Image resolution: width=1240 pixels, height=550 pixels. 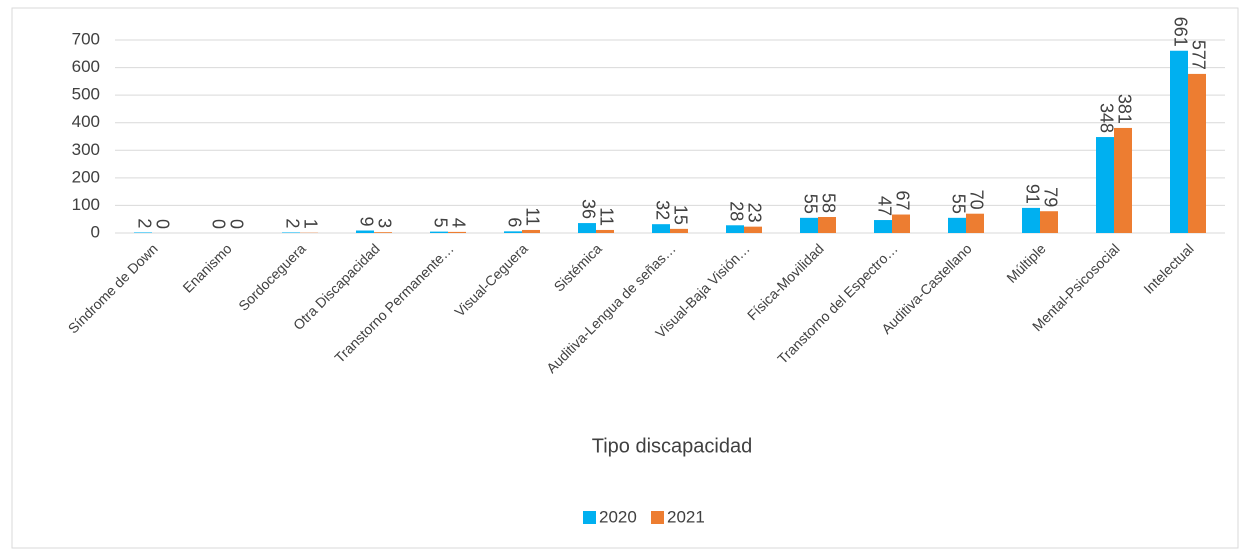 What do you see at coordinates (785, 281) in the screenshot?
I see `x-tick-label: Física-Movilidad` at bounding box center [785, 281].